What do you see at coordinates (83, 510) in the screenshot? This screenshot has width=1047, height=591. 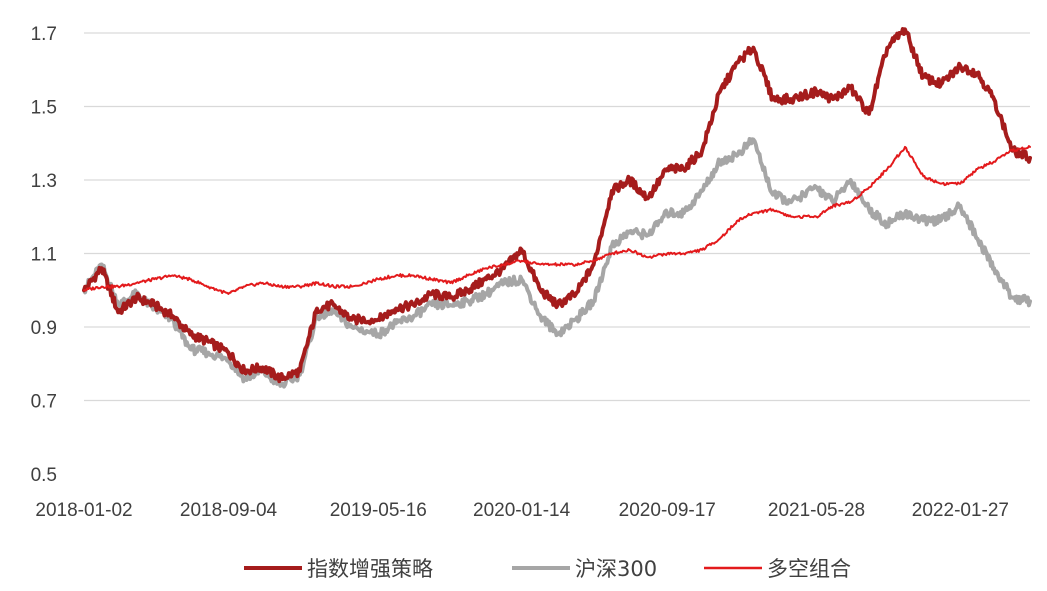 I see `x-tick-label: 2018-01-02` at bounding box center [83, 510].